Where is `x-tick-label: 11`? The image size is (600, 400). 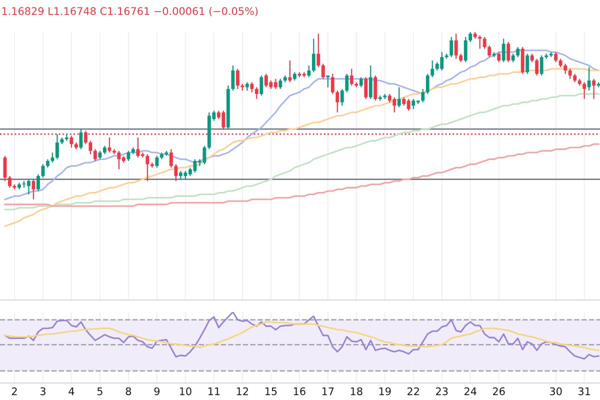
x-tick-label: 11 is located at coordinates (214, 391).